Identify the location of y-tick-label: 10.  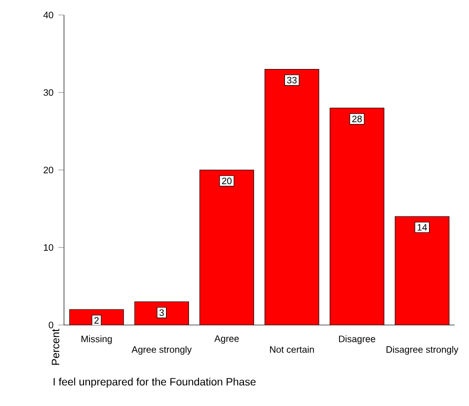
(49, 247).